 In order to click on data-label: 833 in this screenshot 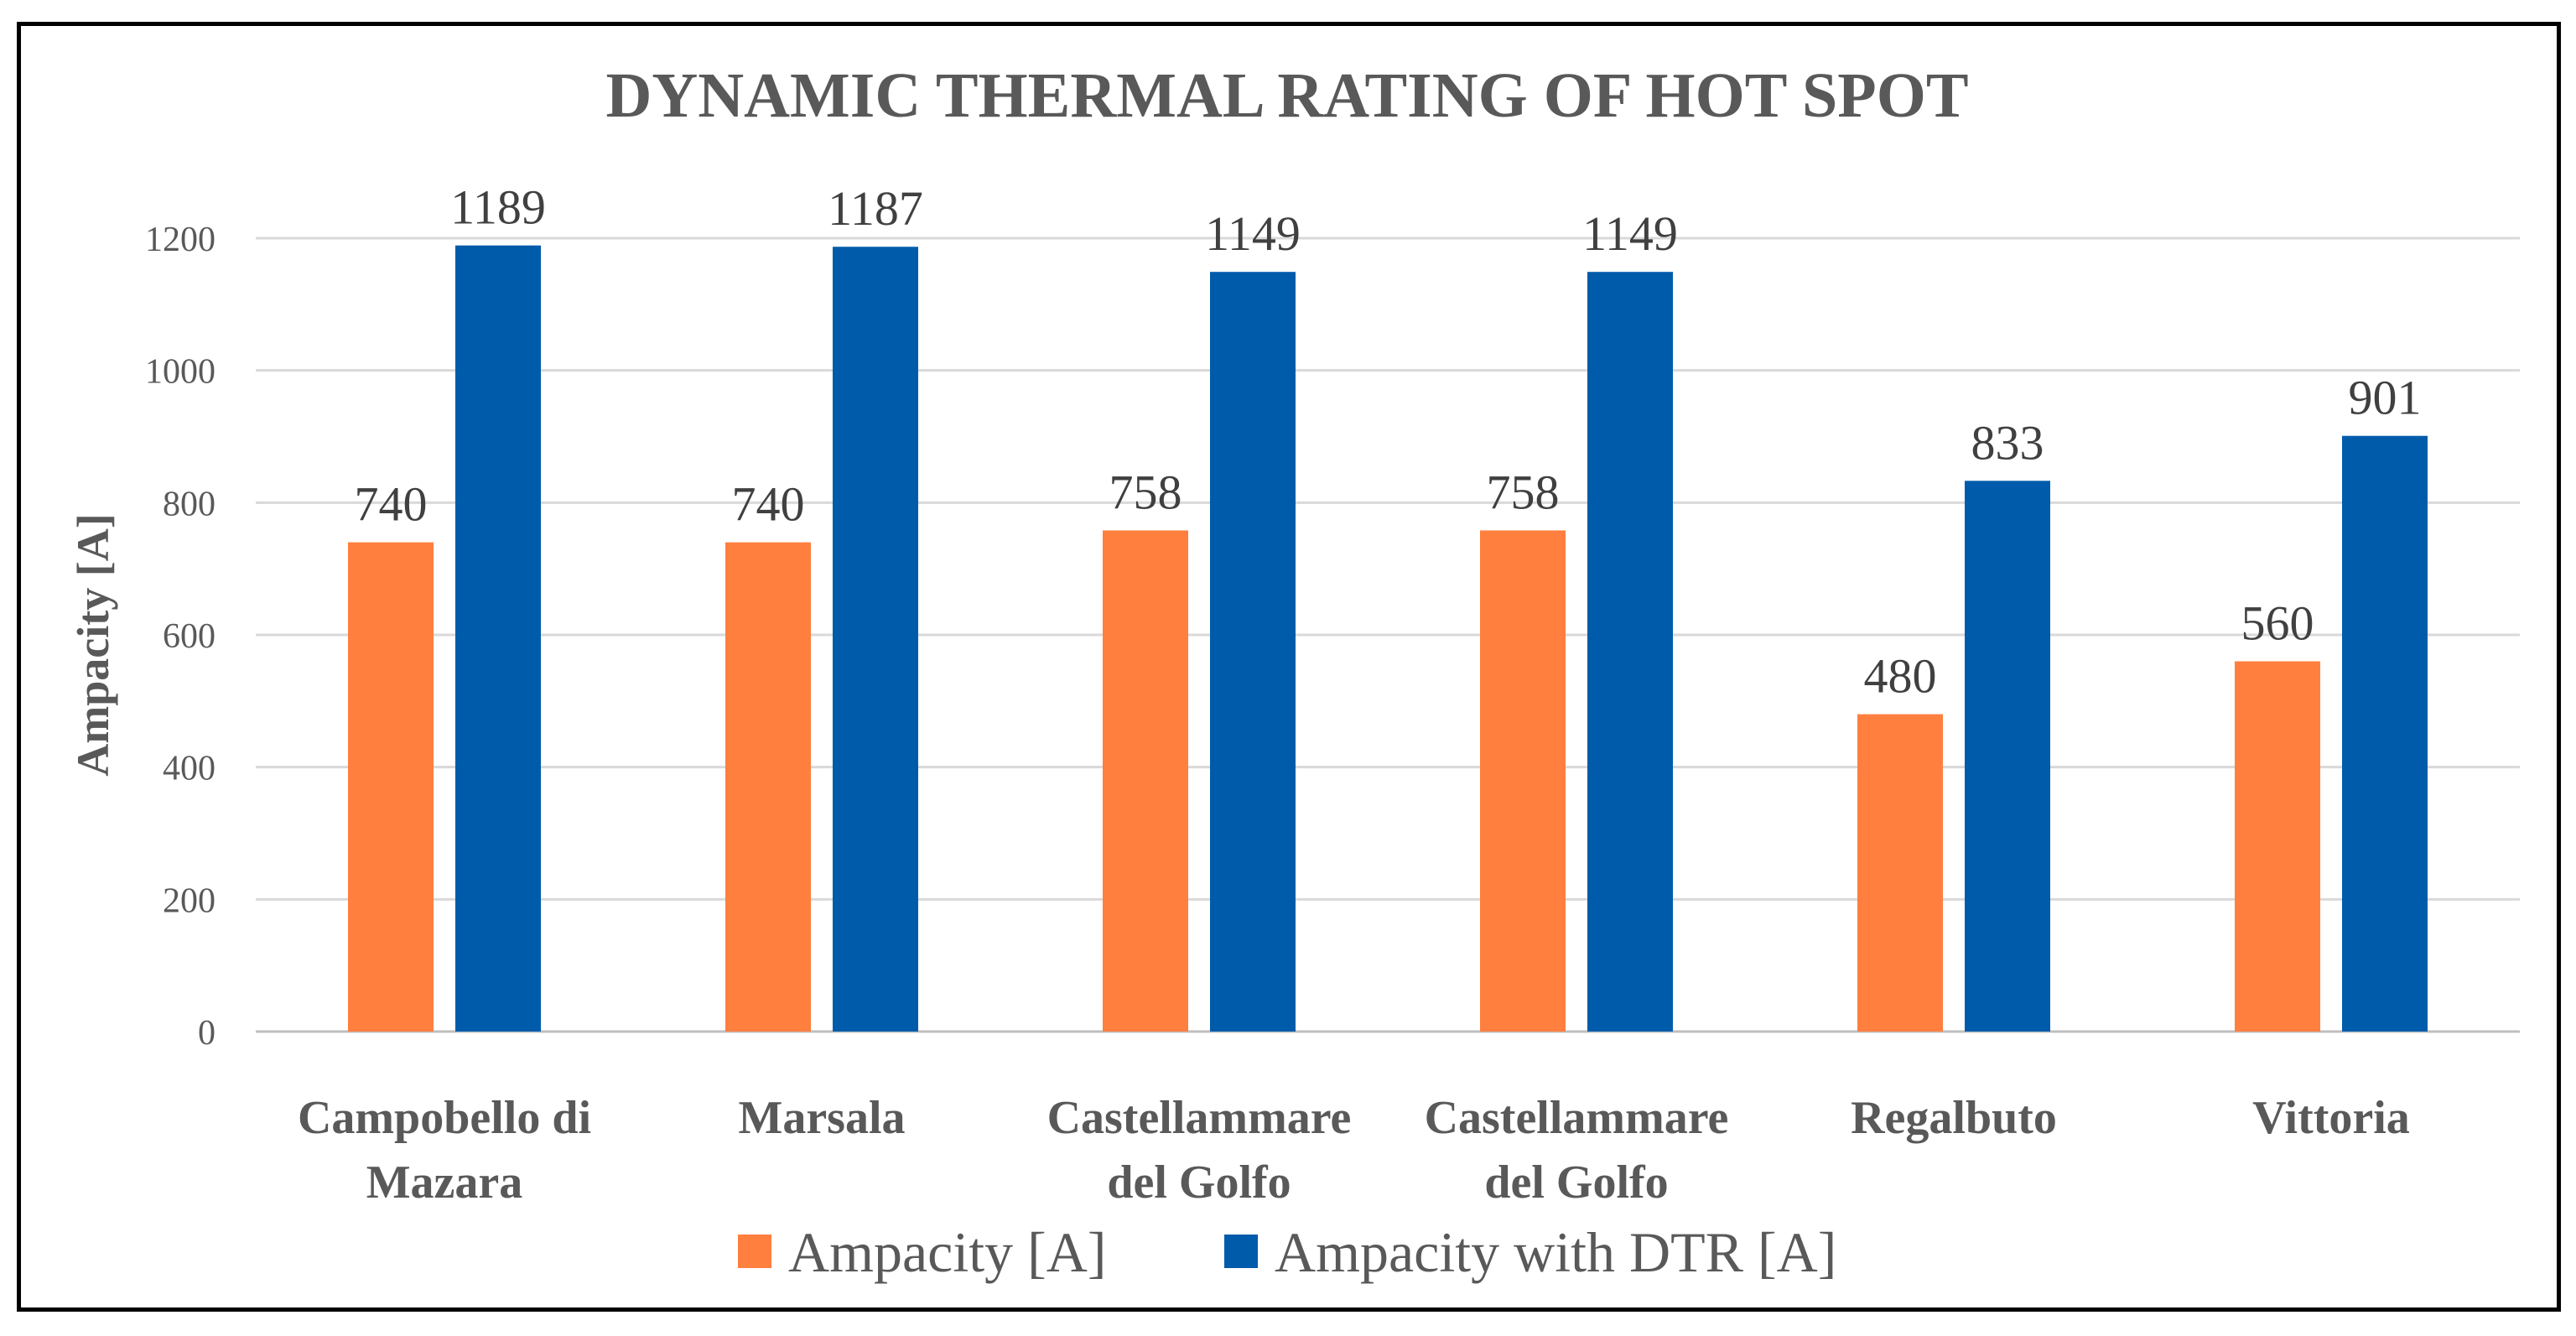, I will do `click(2007, 442)`.